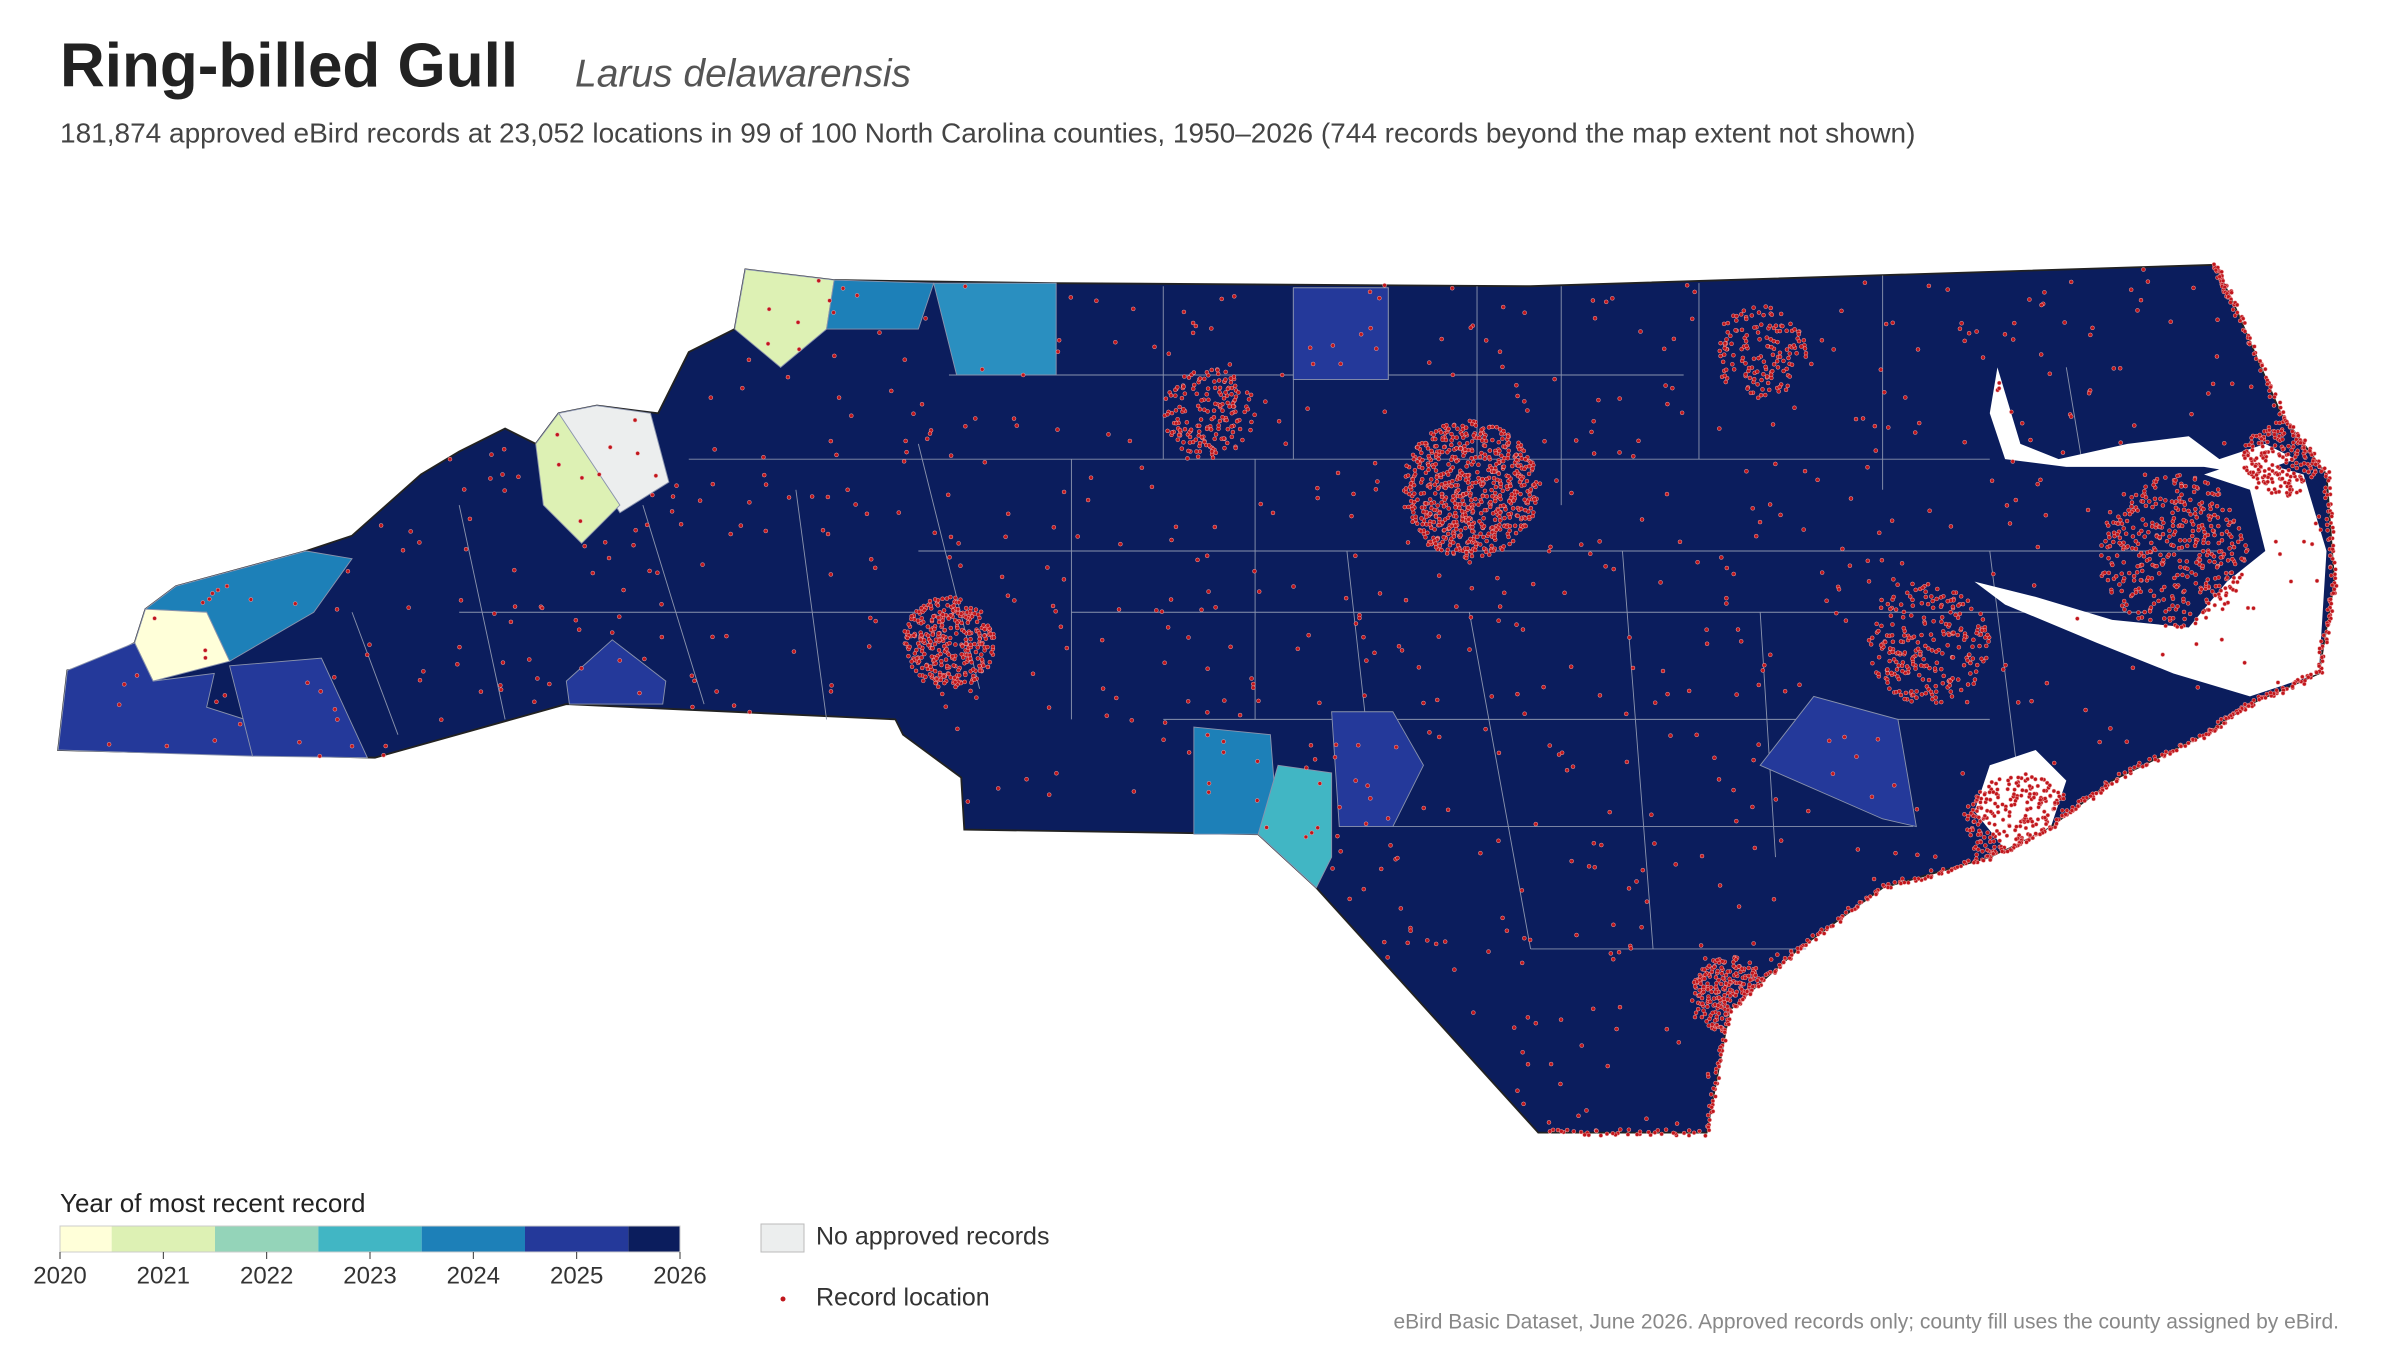 The image size is (2400, 1356). What do you see at coordinates (2150, 578) in the screenshot?
I see `pamlico-sound` at bounding box center [2150, 578].